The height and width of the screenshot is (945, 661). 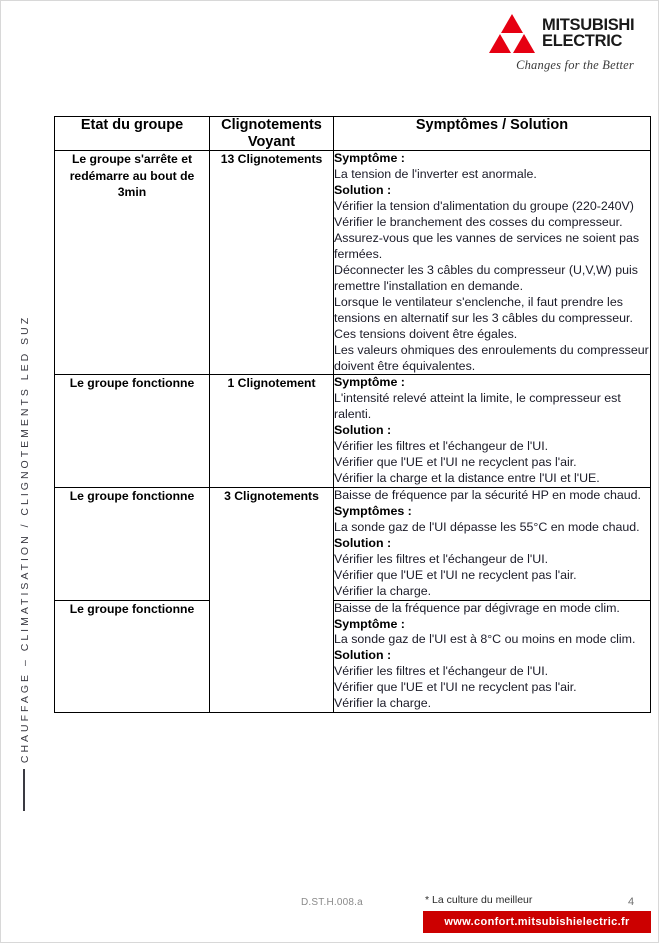 I want to click on solution-3-line3: Vérifier la charge., so click(x=383, y=590).